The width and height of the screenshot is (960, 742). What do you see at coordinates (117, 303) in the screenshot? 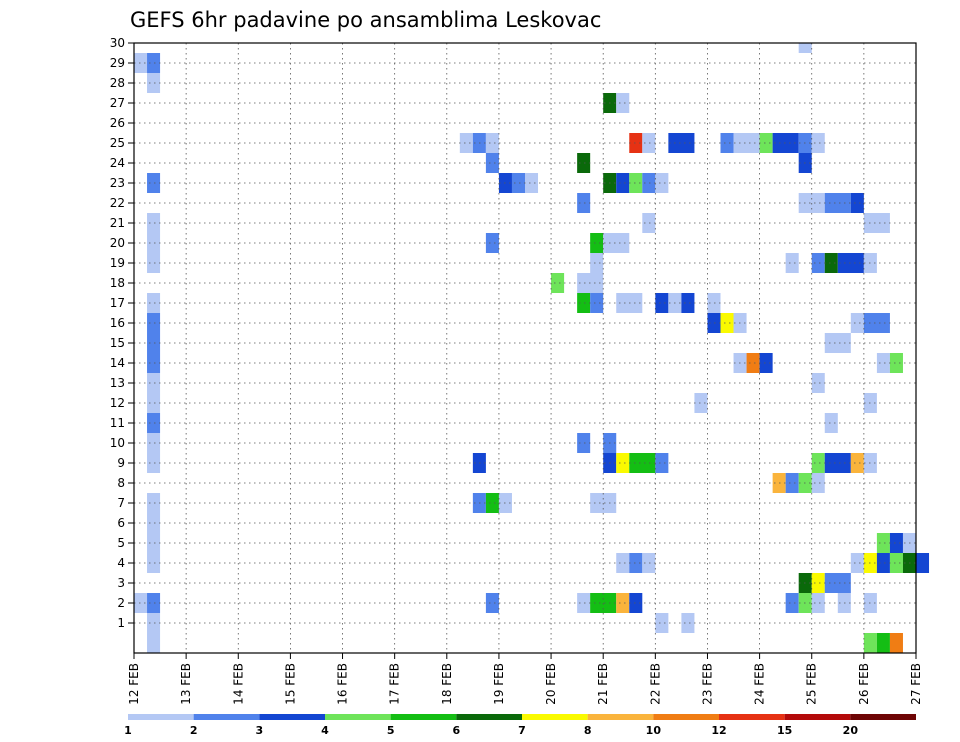
I see `y-tick-label: 17` at bounding box center [117, 303].